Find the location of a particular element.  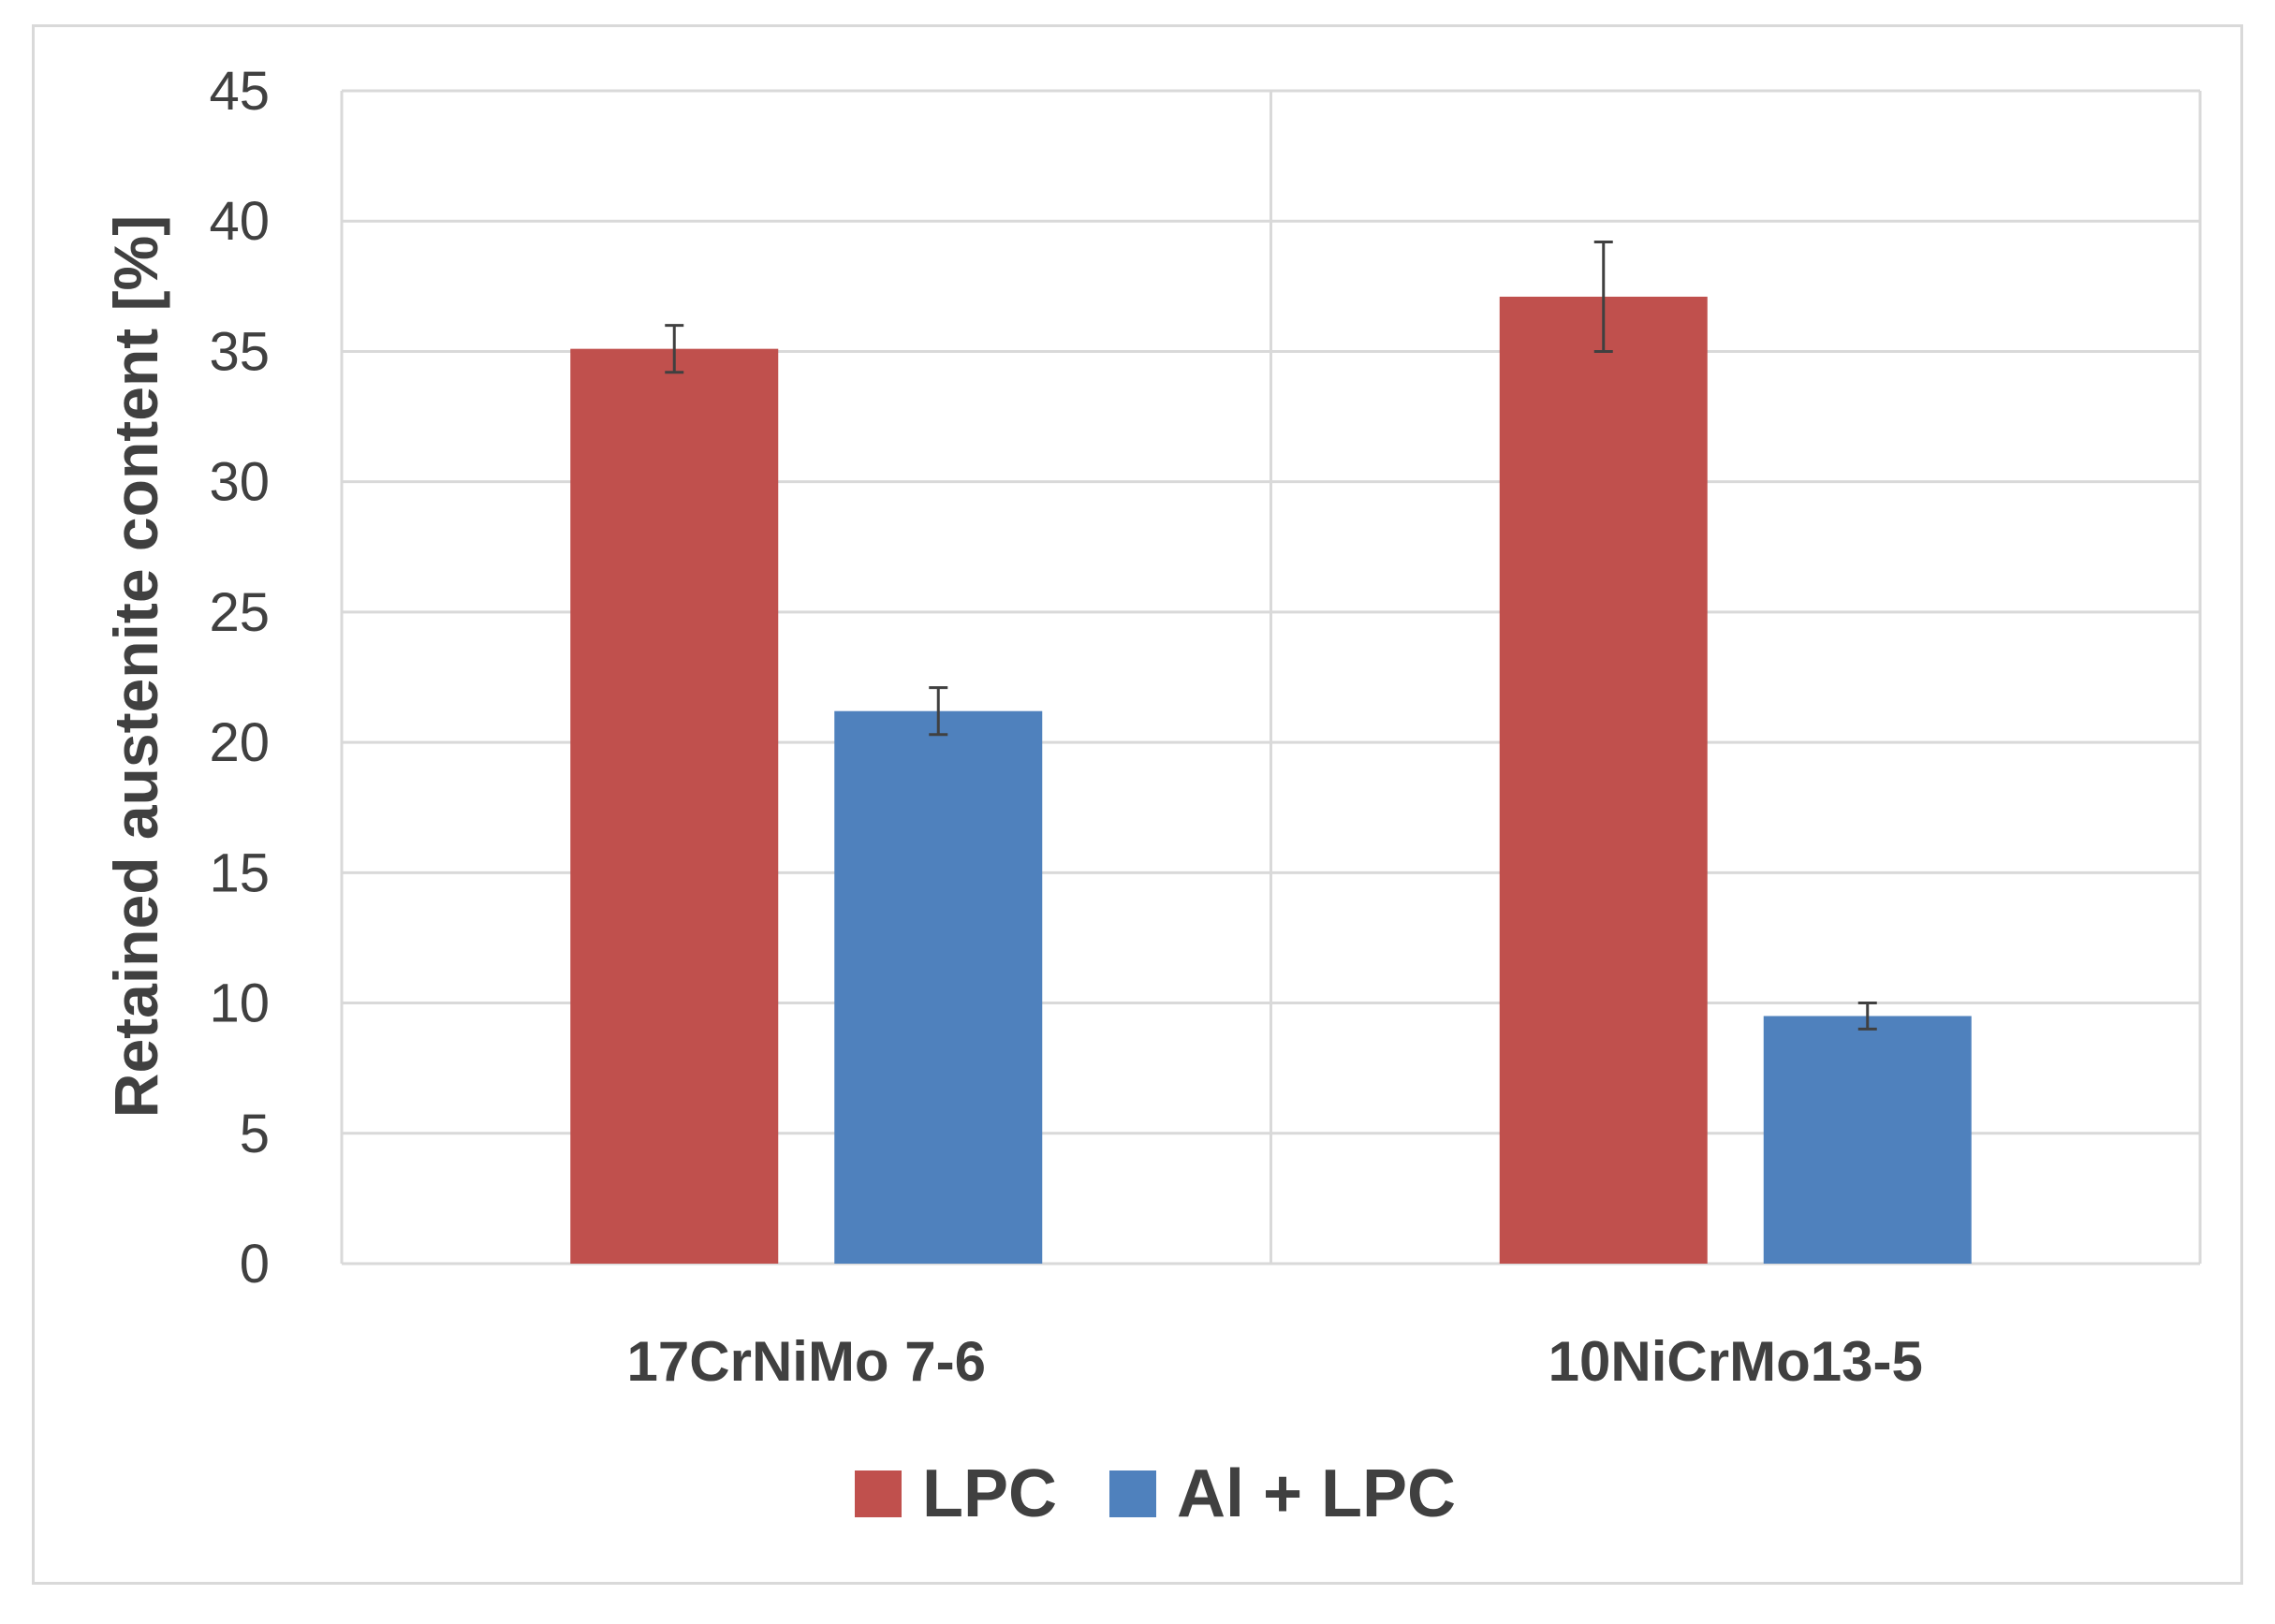

y-tick-label: 0 is located at coordinates (255, 1264).